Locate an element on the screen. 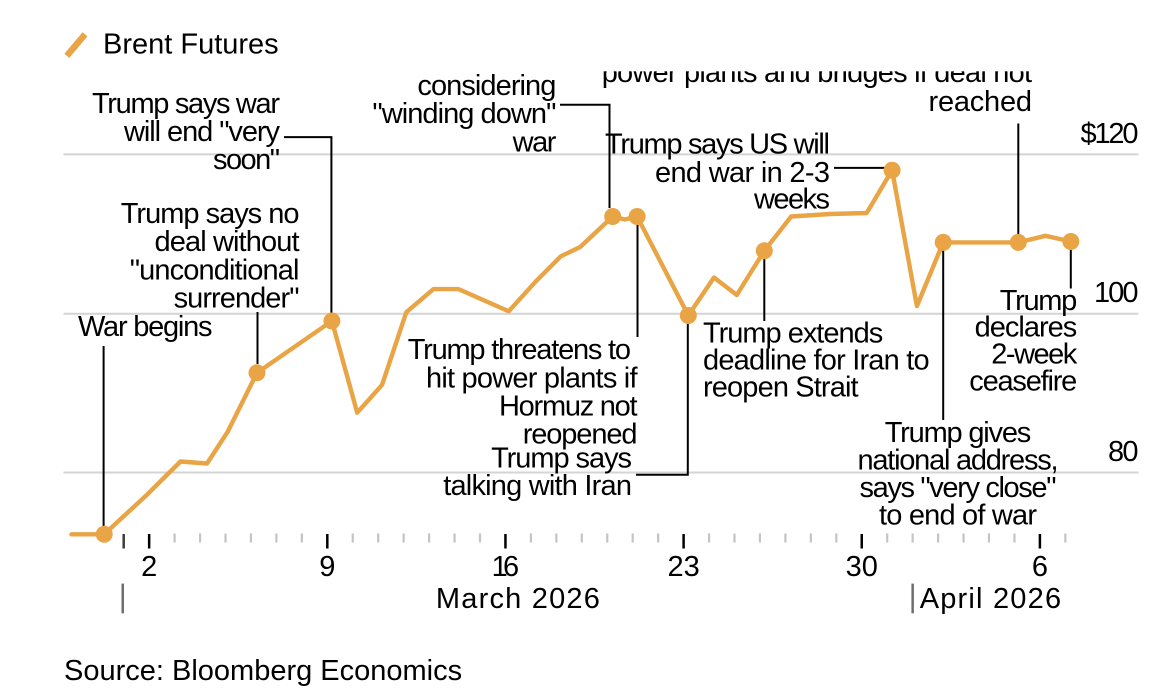 This screenshot has width=1170, height=698. svg-text: reached is located at coordinates (981, 102).